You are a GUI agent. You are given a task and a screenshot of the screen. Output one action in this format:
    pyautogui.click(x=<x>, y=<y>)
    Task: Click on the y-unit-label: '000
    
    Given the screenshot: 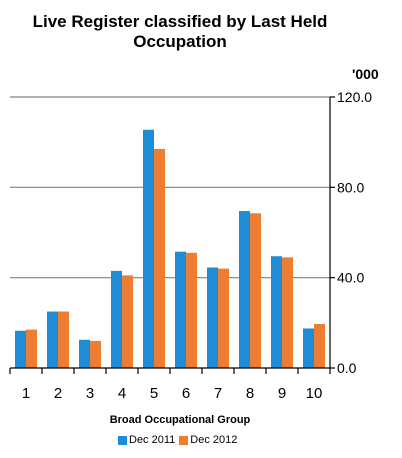 What is the action you would take?
    pyautogui.click(x=365, y=74)
    